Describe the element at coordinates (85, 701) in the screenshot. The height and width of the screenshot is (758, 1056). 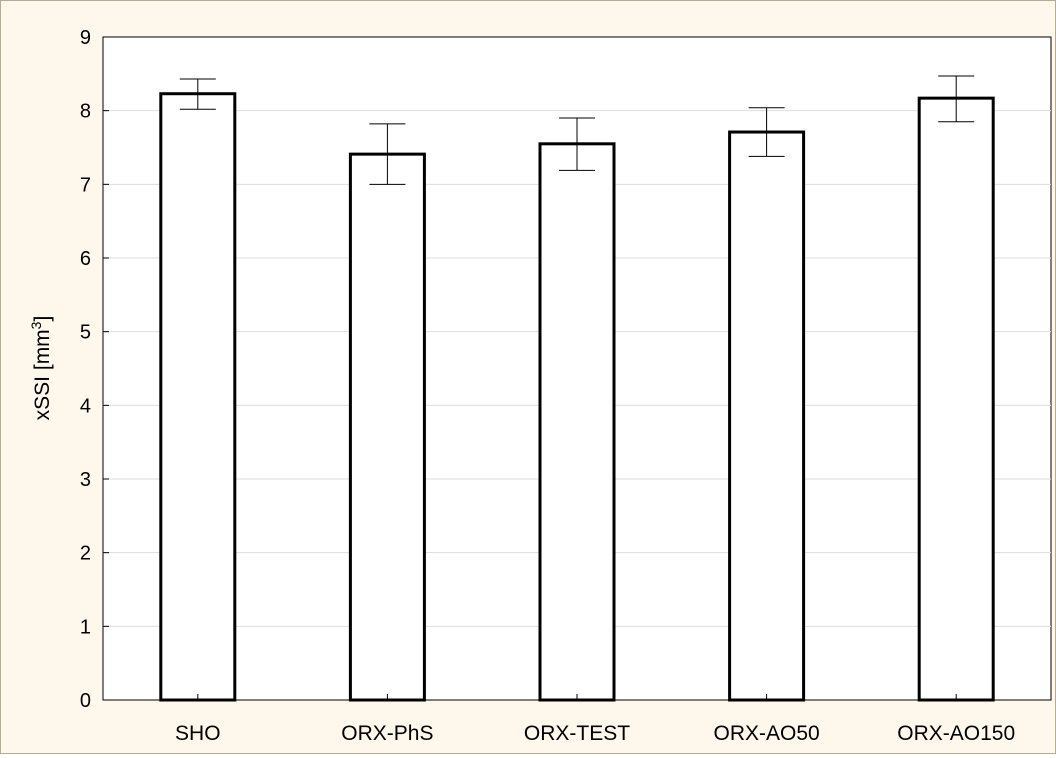
I see `y-tick-label-0: 0` at that location.